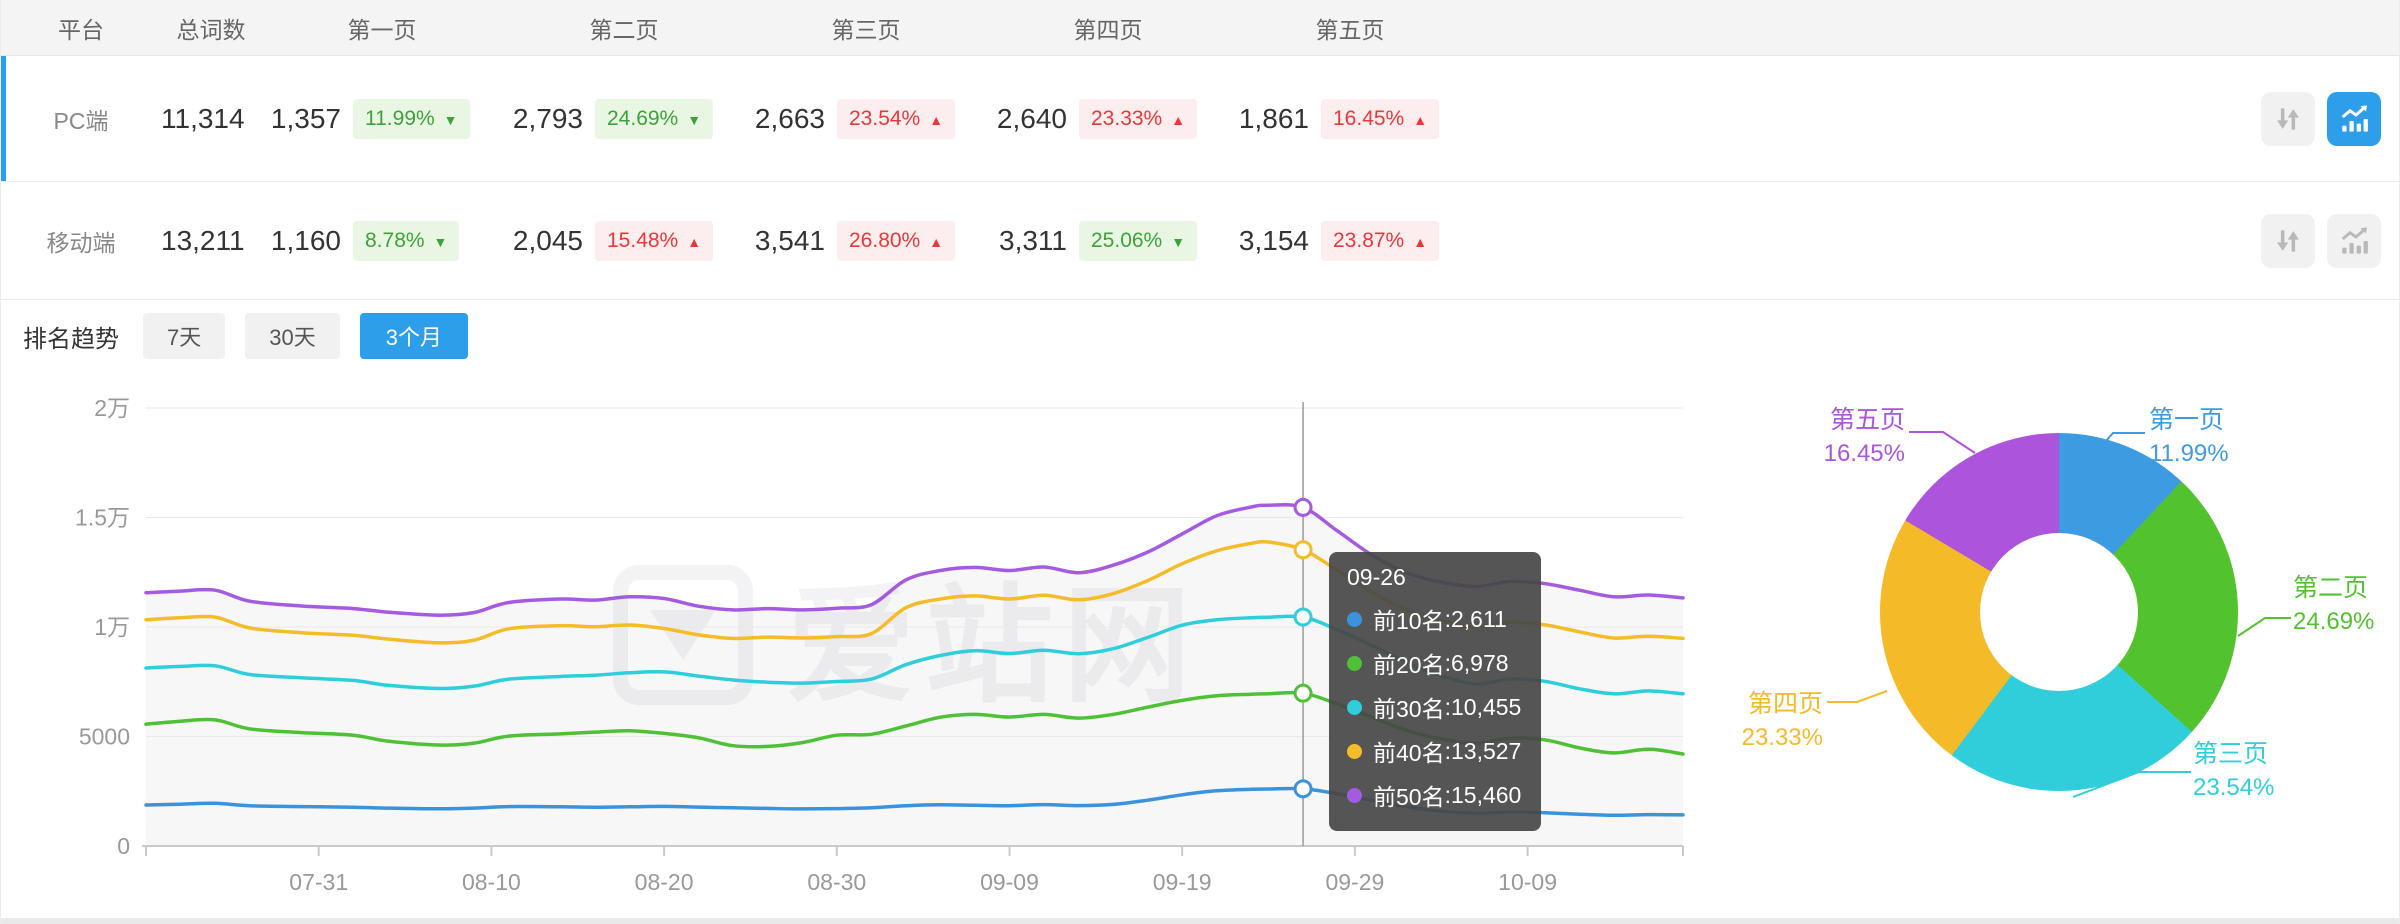 This screenshot has width=2400, height=924. I want to click on pie-label-name: 第一页, so click(2187, 420).